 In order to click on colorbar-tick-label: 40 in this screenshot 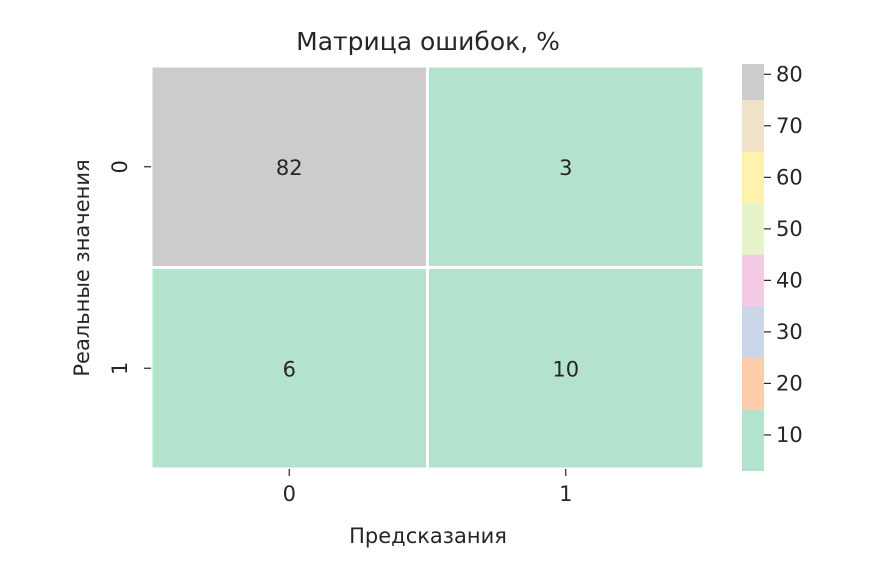, I will do `click(789, 280)`.